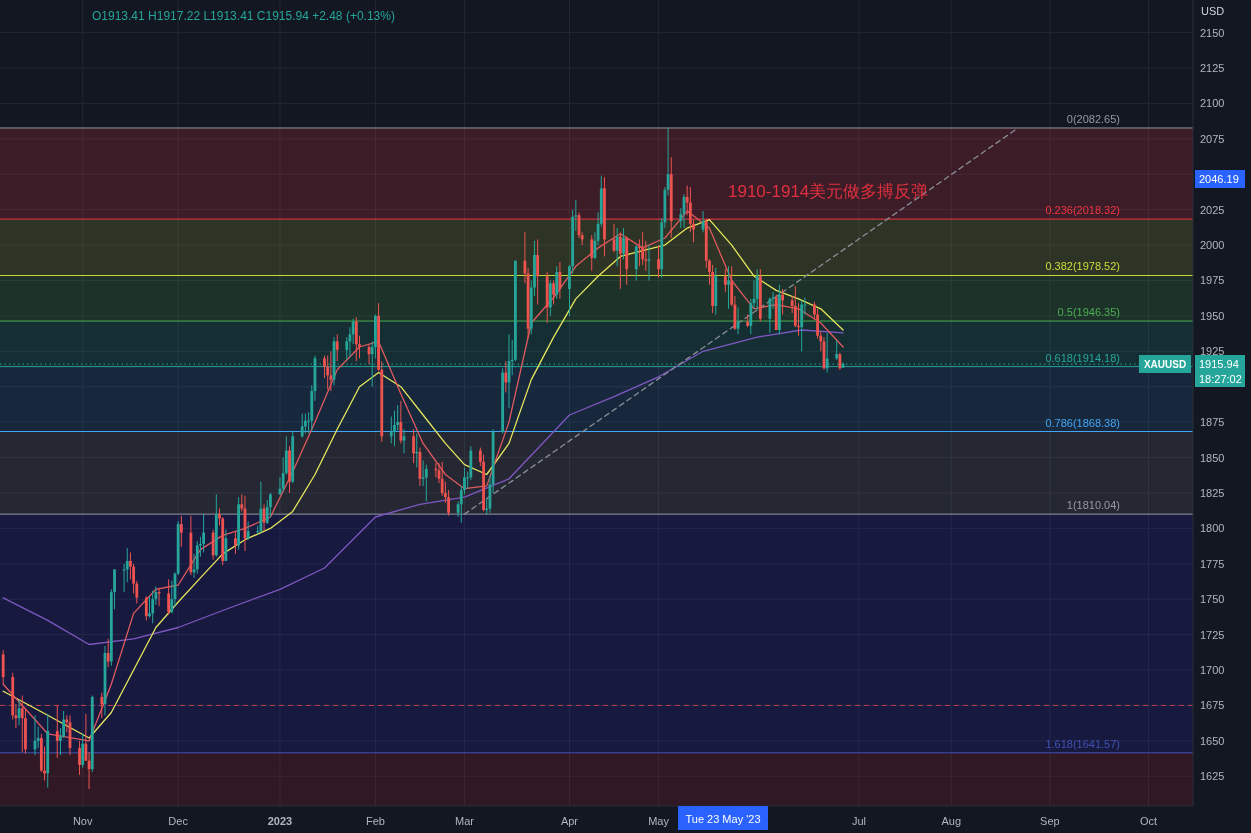 The image size is (1251, 833). What do you see at coordinates (723, 819) in the screenshot?
I see `text: Tue 23 May '23` at bounding box center [723, 819].